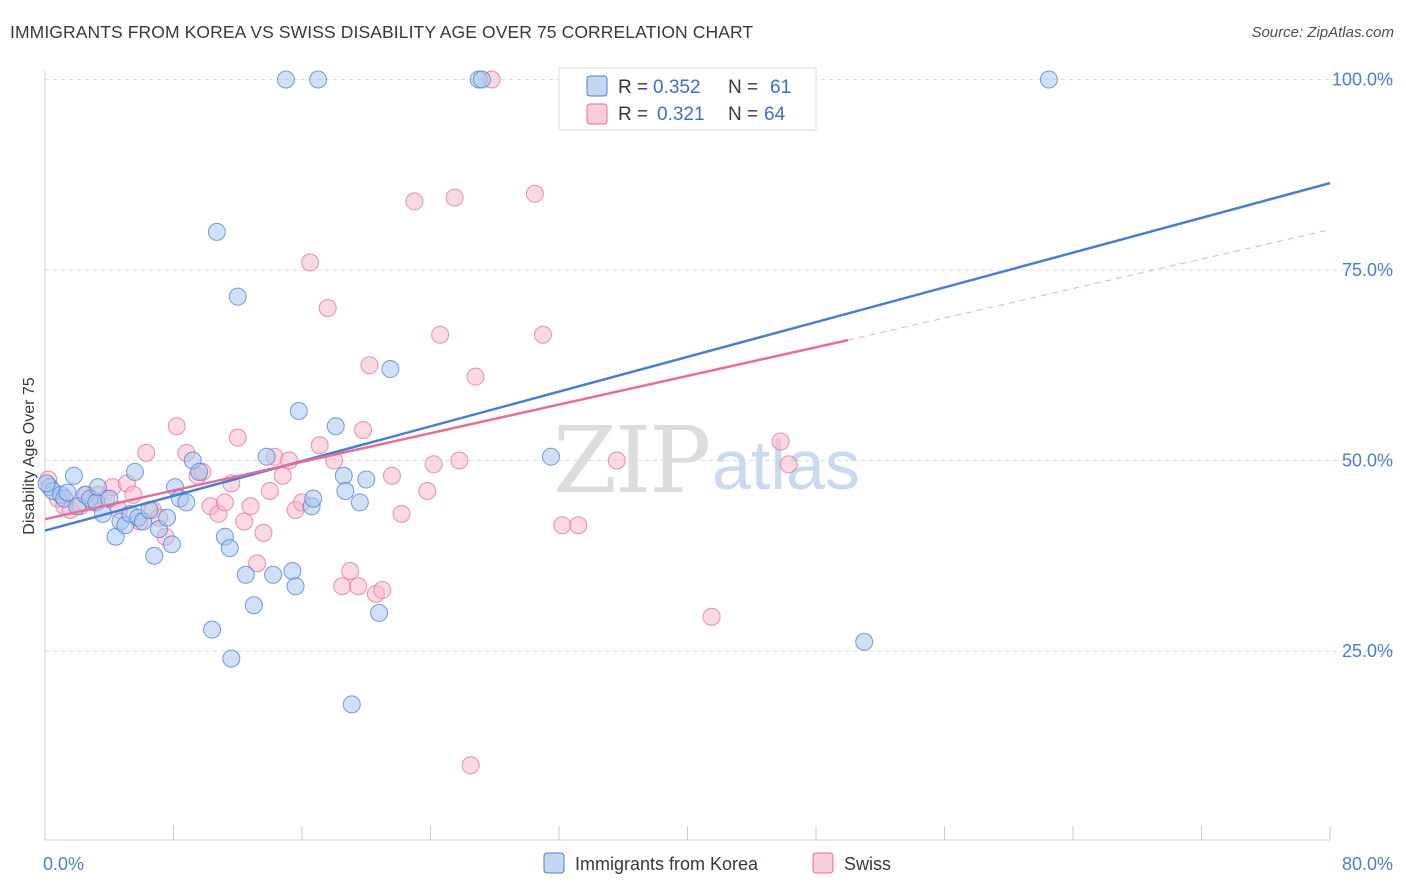 The height and width of the screenshot is (892, 1406). What do you see at coordinates (687, 99) in the screenshot?
I see `legend: R = 0.352 N = 61 R = 0.321 N = 64` at bounding box center [687, 99].